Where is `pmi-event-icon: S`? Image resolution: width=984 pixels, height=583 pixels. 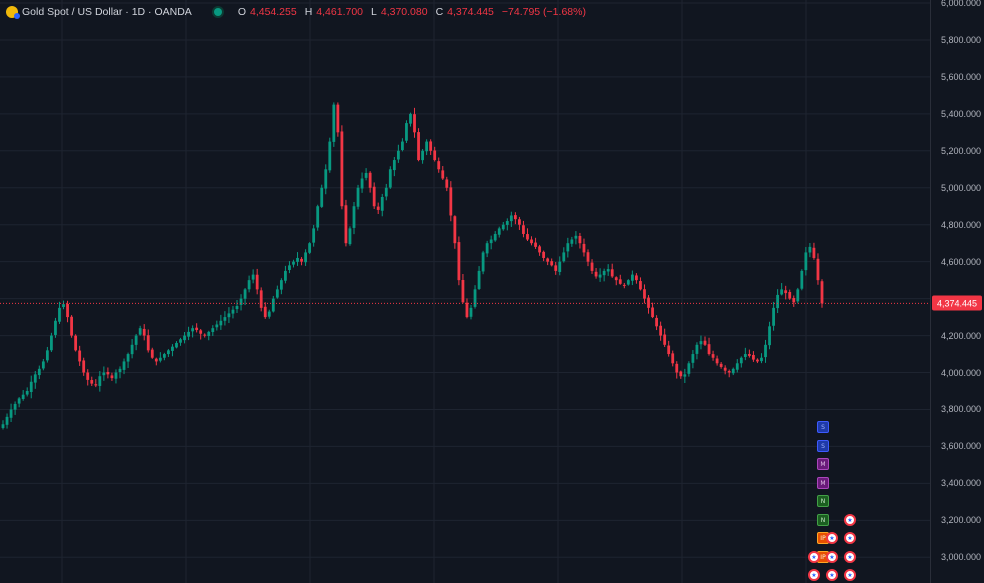 pmi-event-icon: S is located at coordinates (823, 446).